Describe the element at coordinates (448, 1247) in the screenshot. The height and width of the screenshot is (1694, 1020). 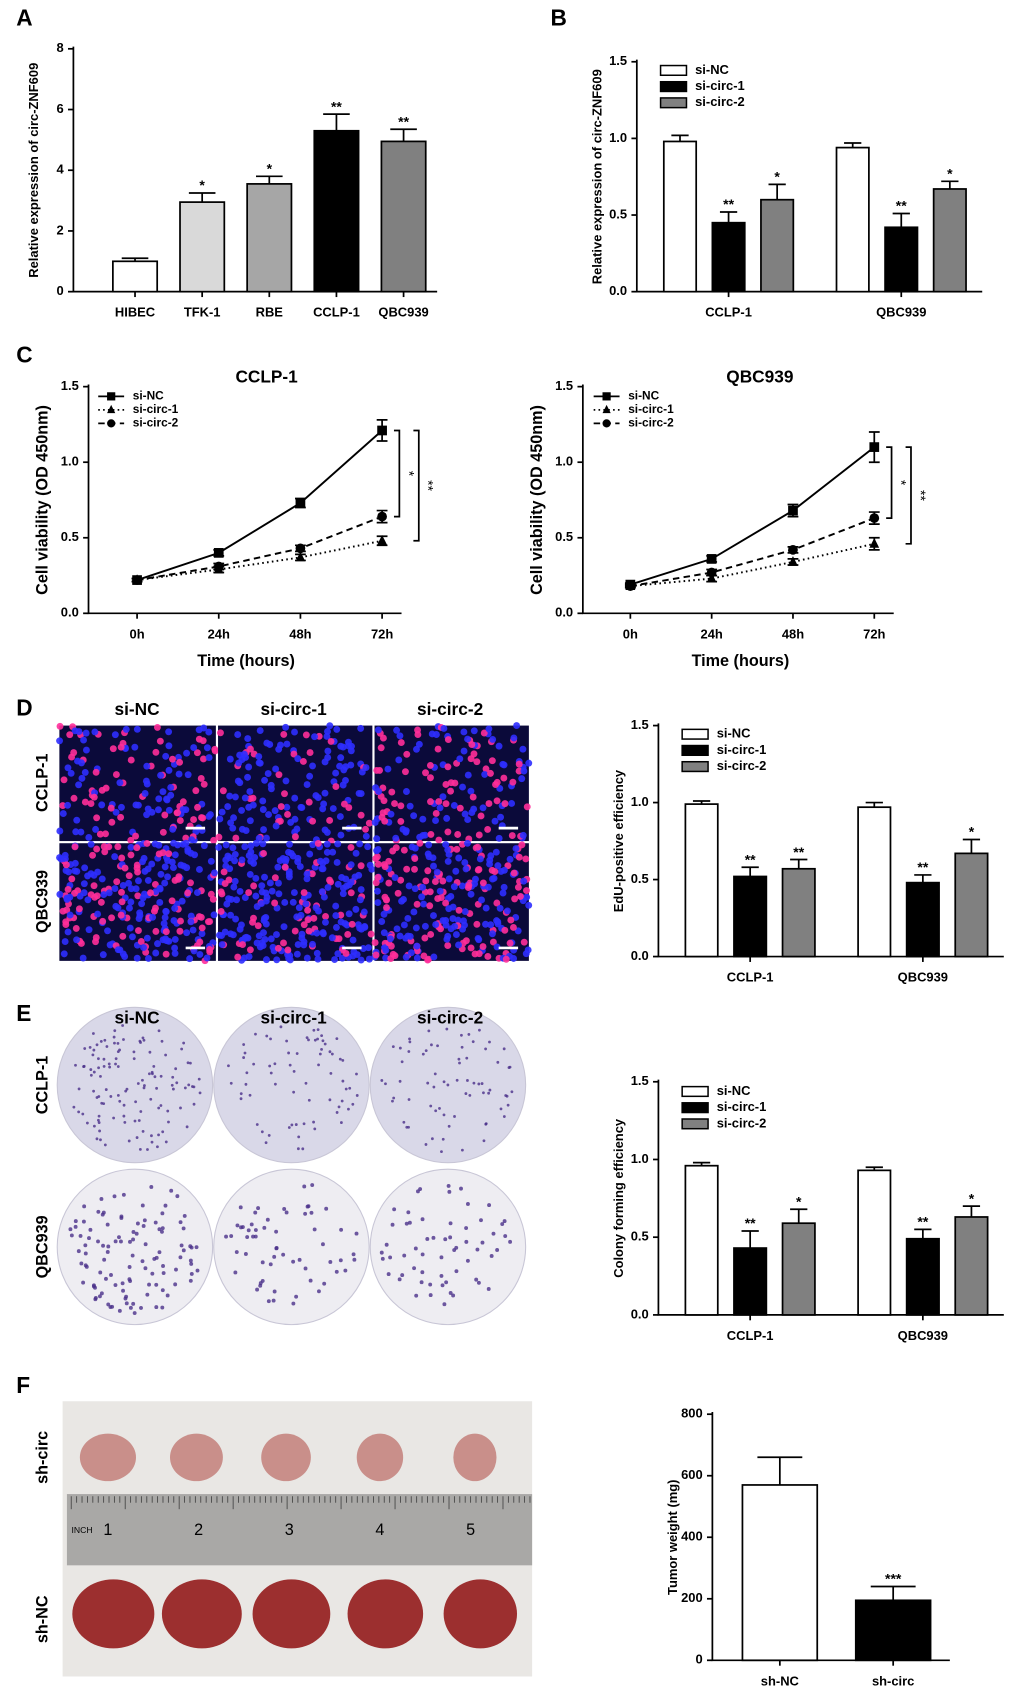
I see `plate` at that location.